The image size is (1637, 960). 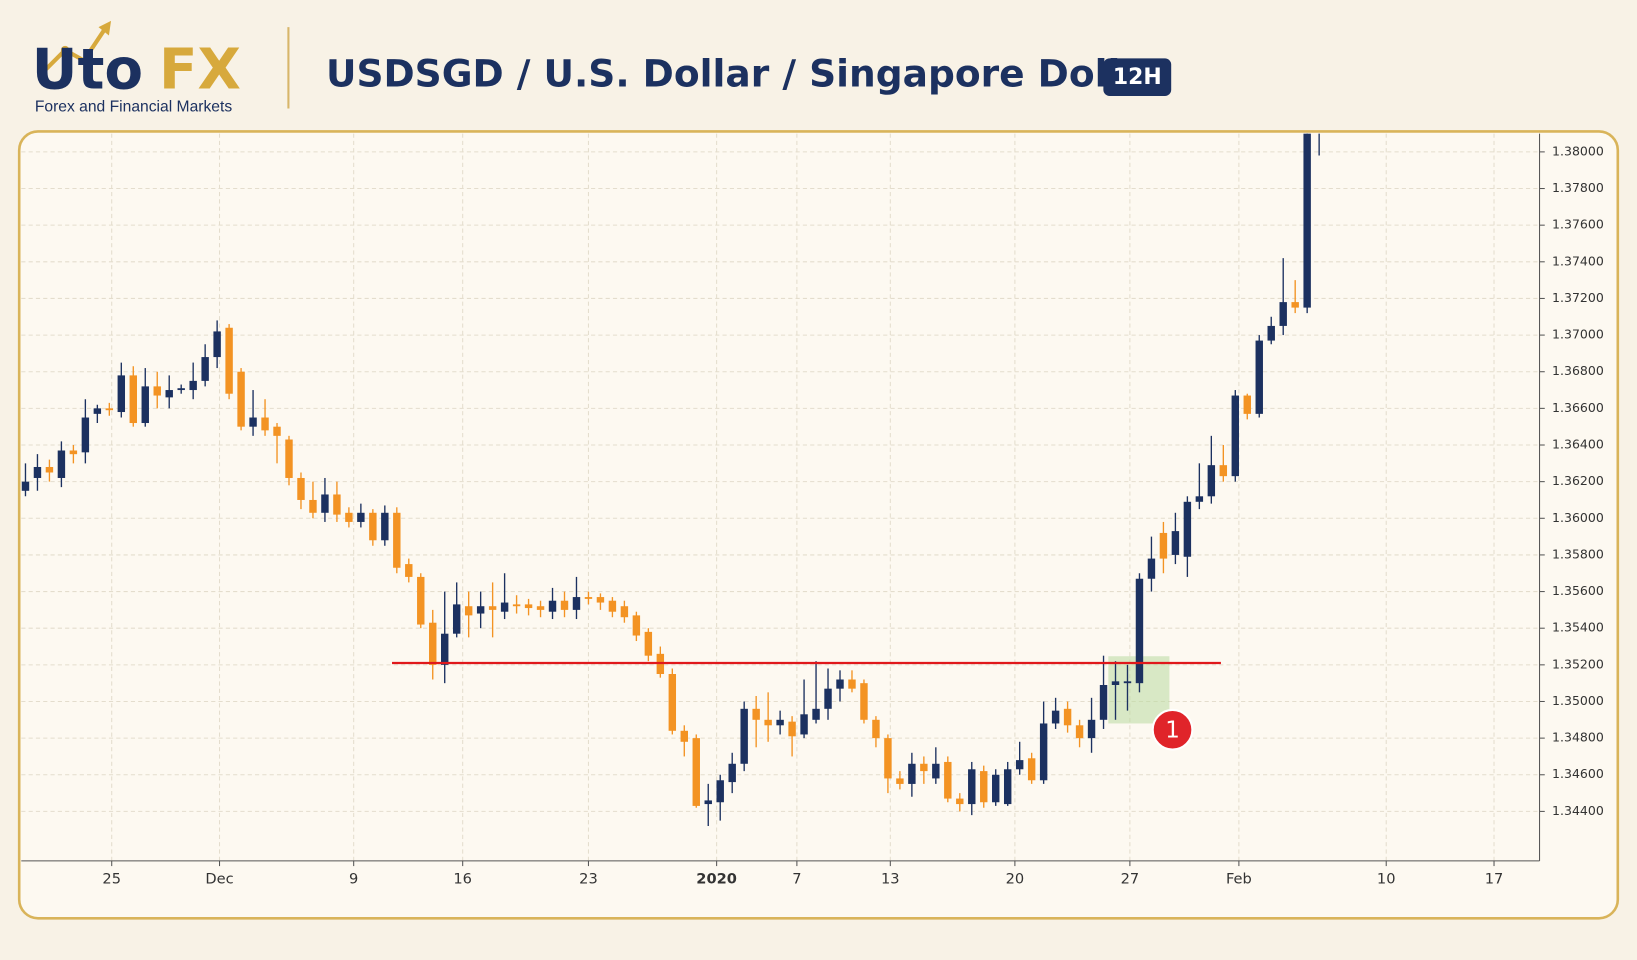 What do you see at coordinates (1578, 737) in the screenshot?
I see `y-tick-label: 1.34800` at bounding box center [1578, 737].